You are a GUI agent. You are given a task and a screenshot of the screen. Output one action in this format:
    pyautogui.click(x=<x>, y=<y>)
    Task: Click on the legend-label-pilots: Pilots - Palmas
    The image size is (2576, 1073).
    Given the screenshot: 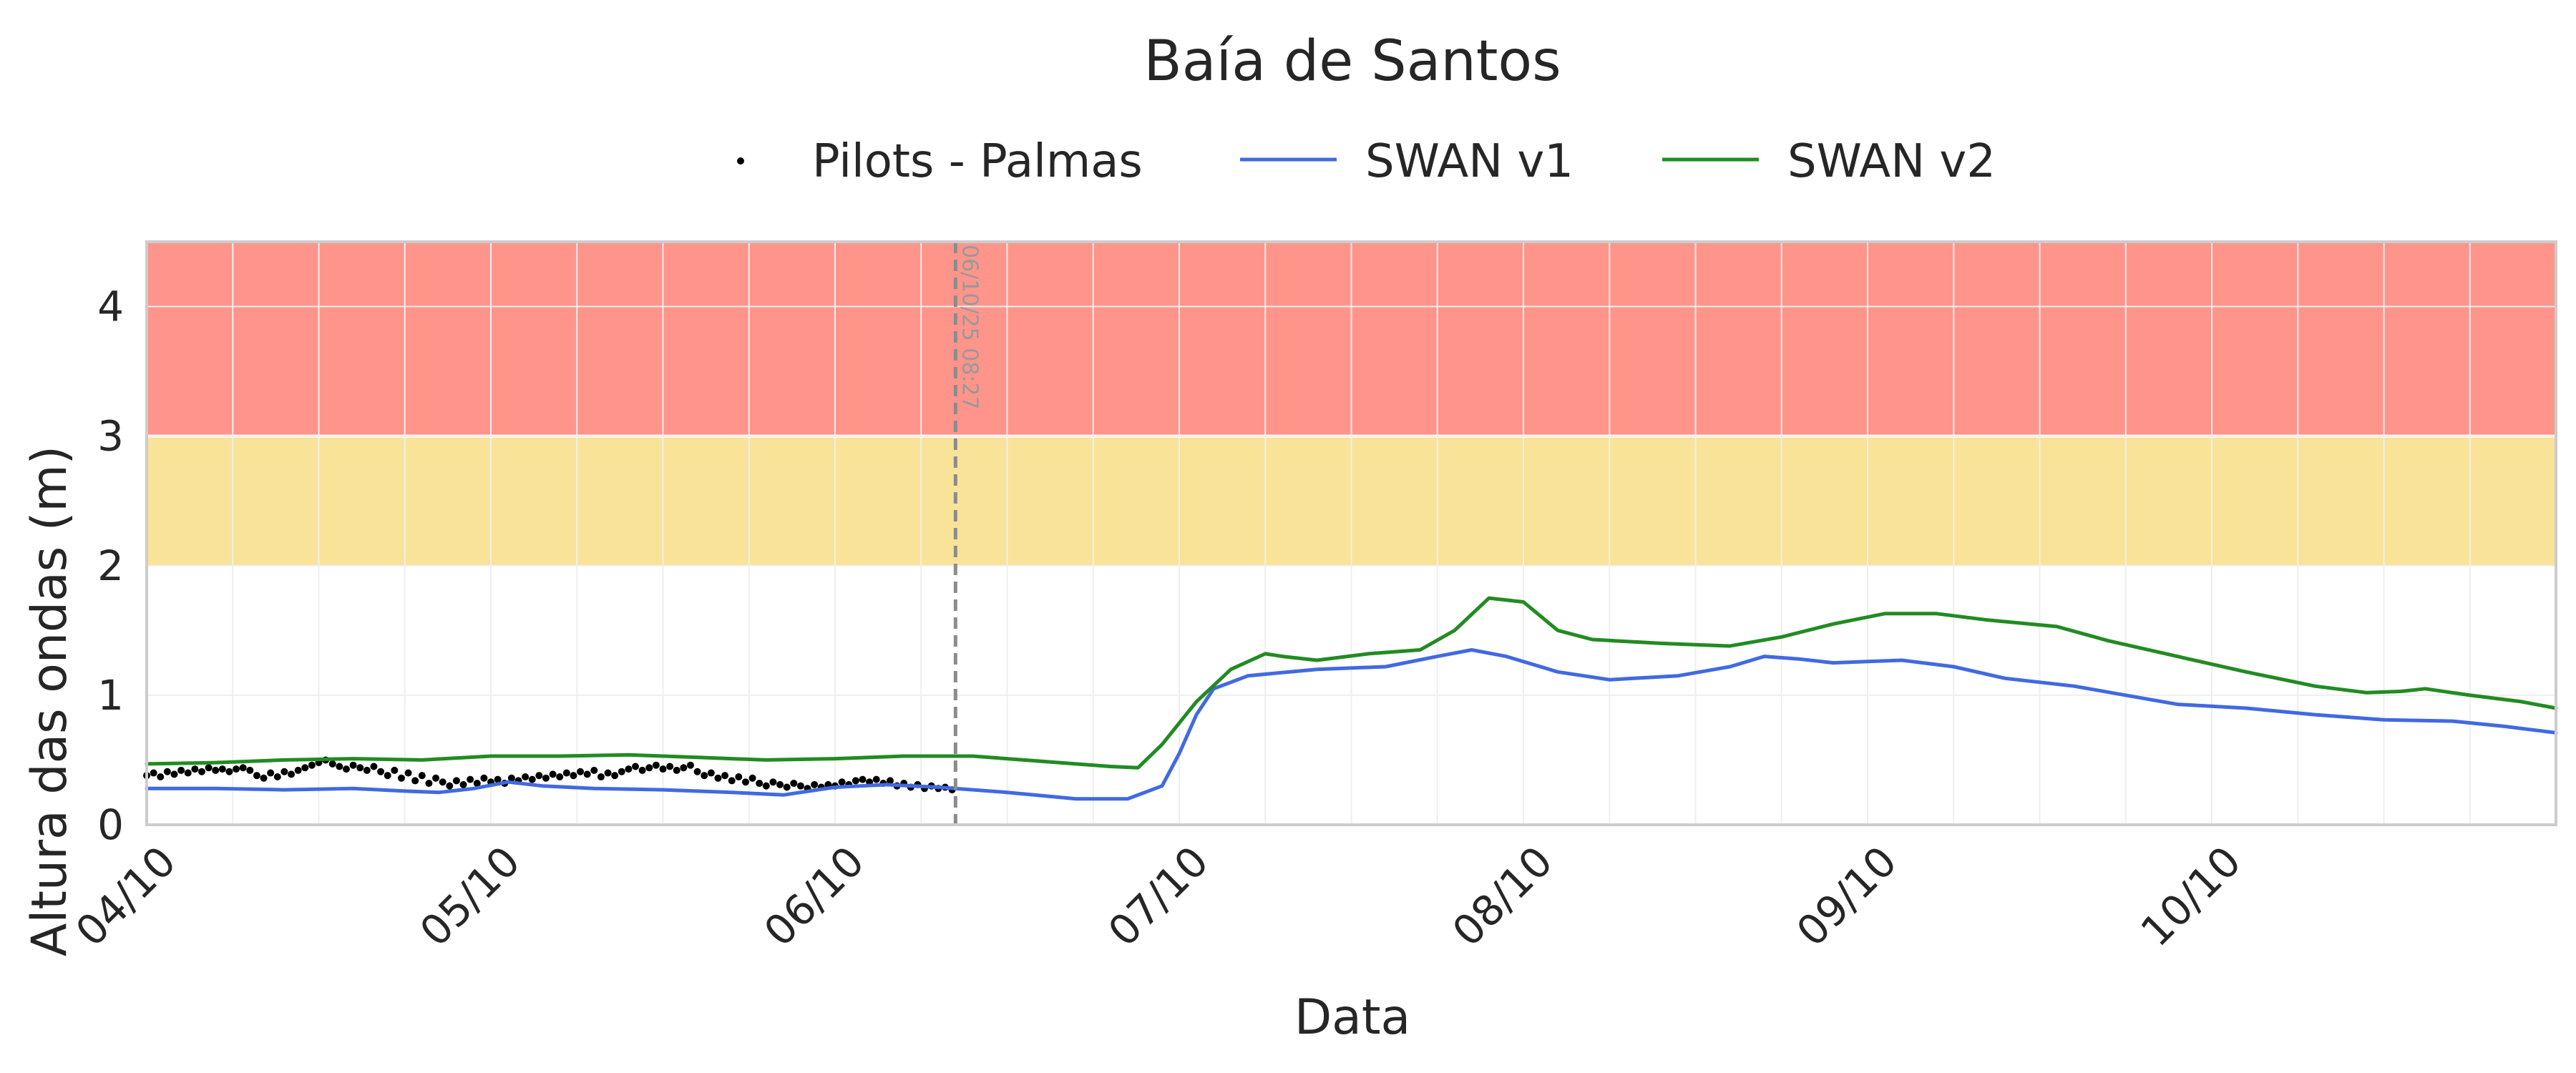 What is the action you would take?
    pyautogui.click(x=977, y=161)
    